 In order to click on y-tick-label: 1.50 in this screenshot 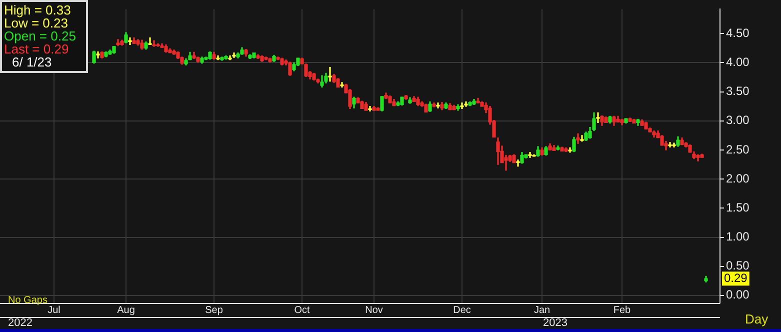, I will do `click(738, 207)`.